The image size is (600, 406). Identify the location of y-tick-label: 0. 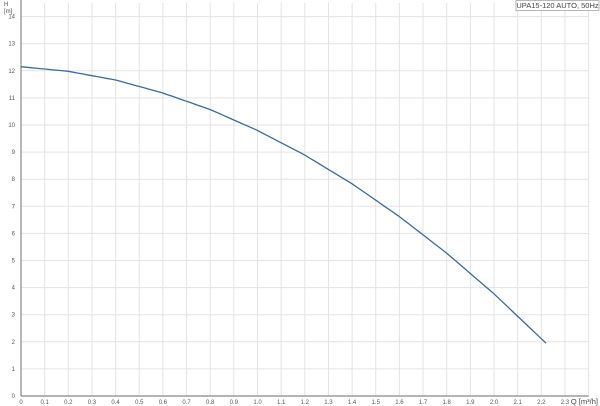
(14, 397).